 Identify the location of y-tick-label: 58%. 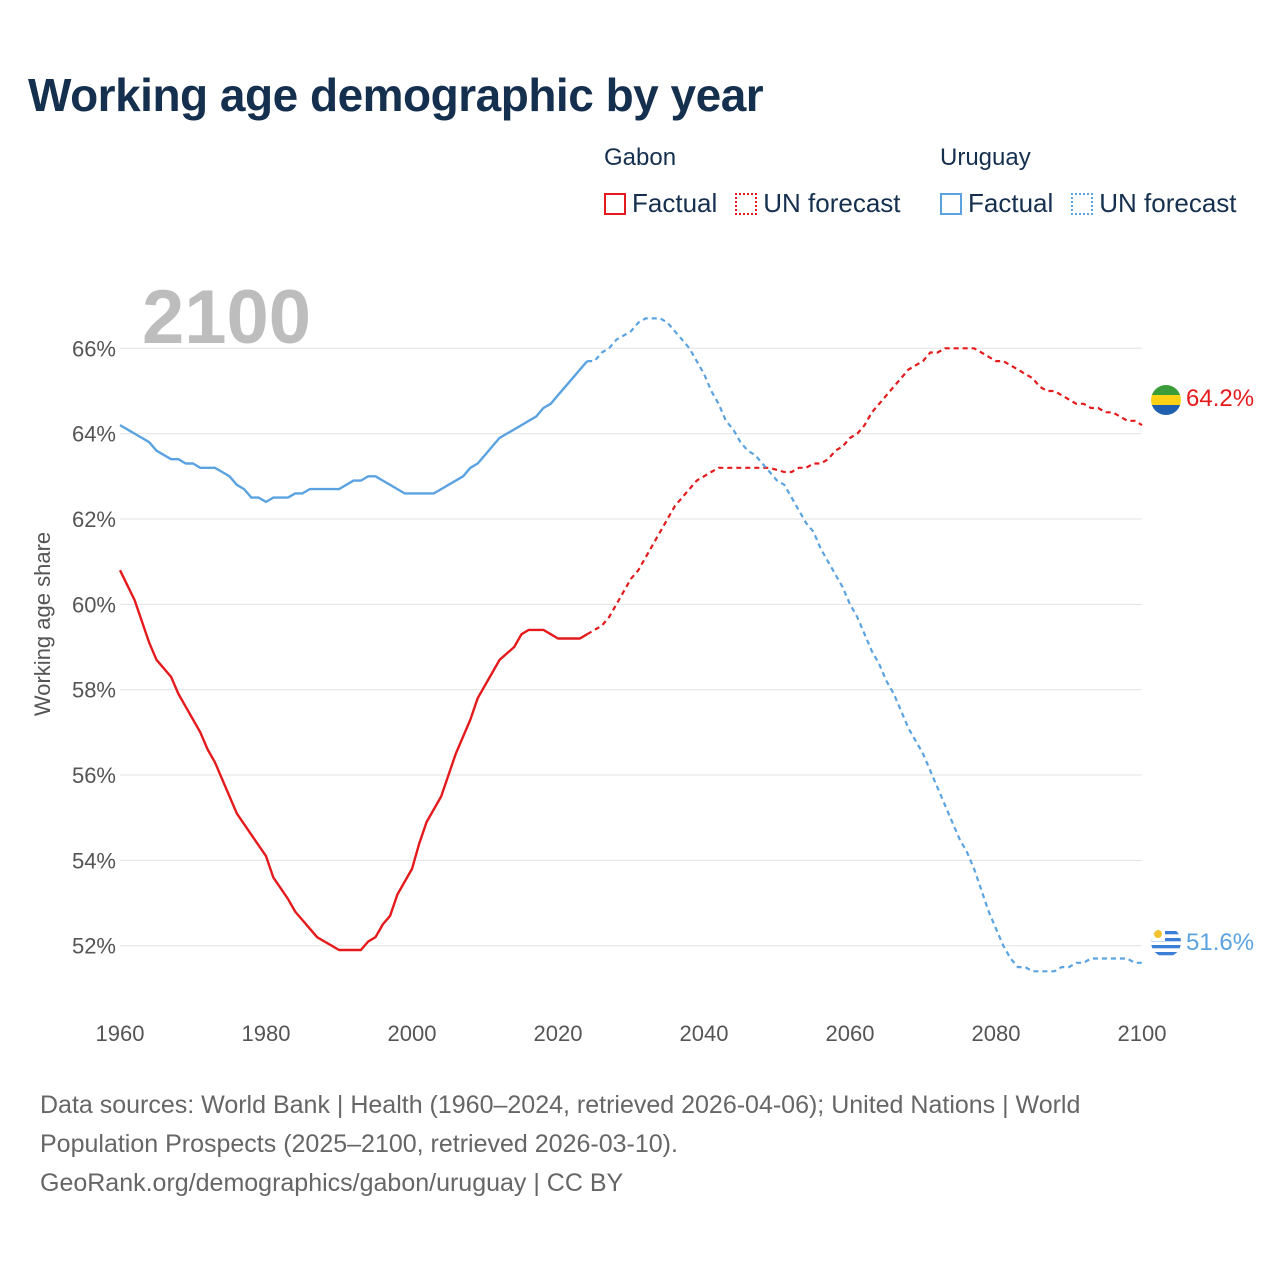
(94, 690).